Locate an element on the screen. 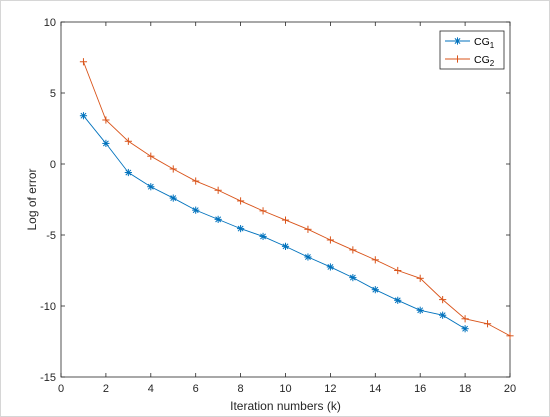 The width and height of the screenshot is (550, 417). x-tick-label: 0 is located at coordinates (61, 389).